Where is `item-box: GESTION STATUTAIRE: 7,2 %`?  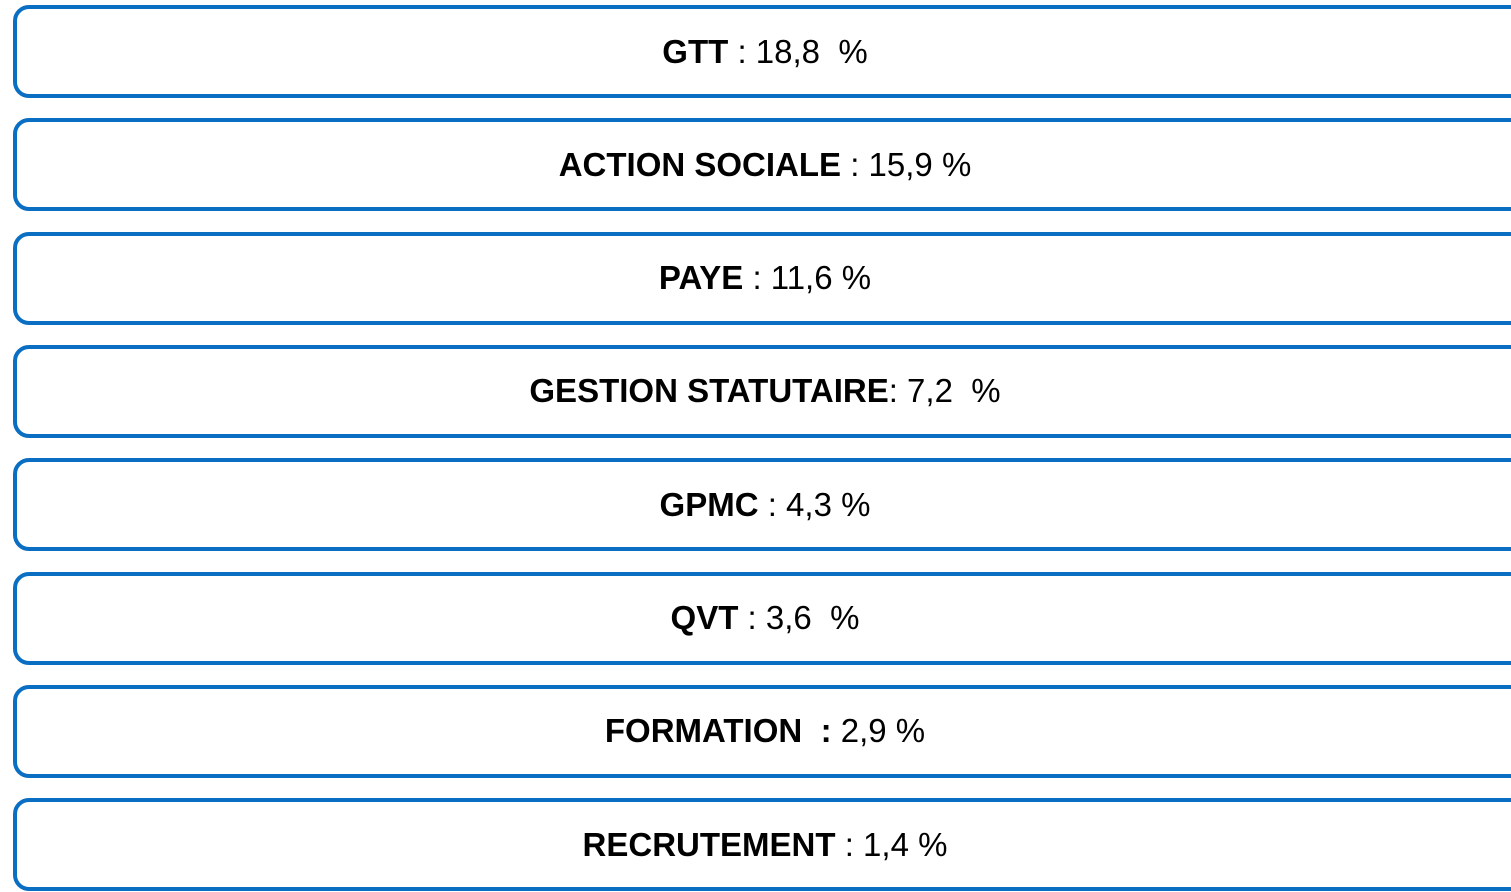
item-box: GESTION STATUTAIRE: 7,2 % is located at coordinates (762, 391).